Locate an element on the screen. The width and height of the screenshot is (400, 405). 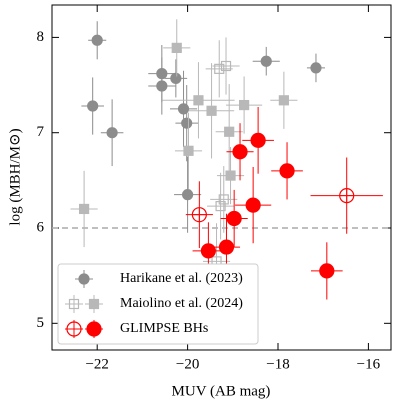
y-tick-label: 7 is located at coordinates (41, 132).